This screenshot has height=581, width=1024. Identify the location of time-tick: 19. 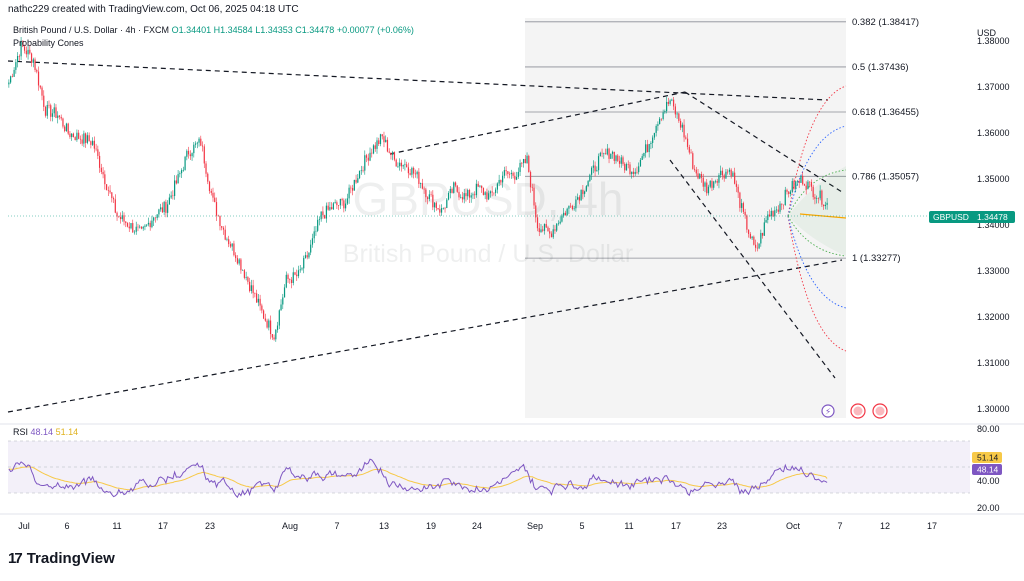
(431, 526).